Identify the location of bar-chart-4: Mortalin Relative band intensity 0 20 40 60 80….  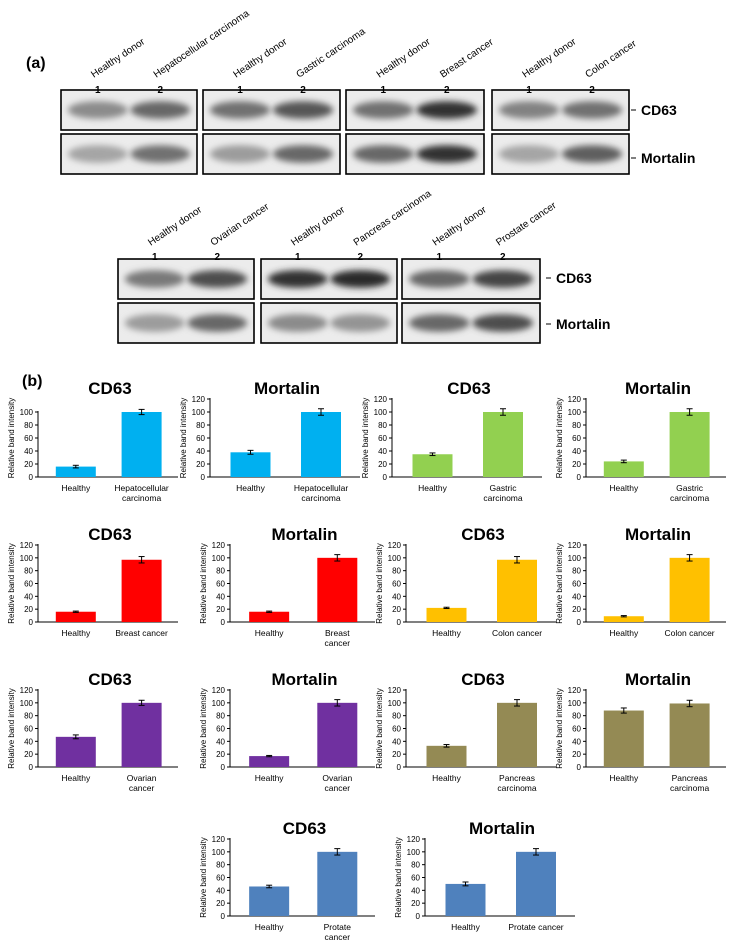
(640, 441).